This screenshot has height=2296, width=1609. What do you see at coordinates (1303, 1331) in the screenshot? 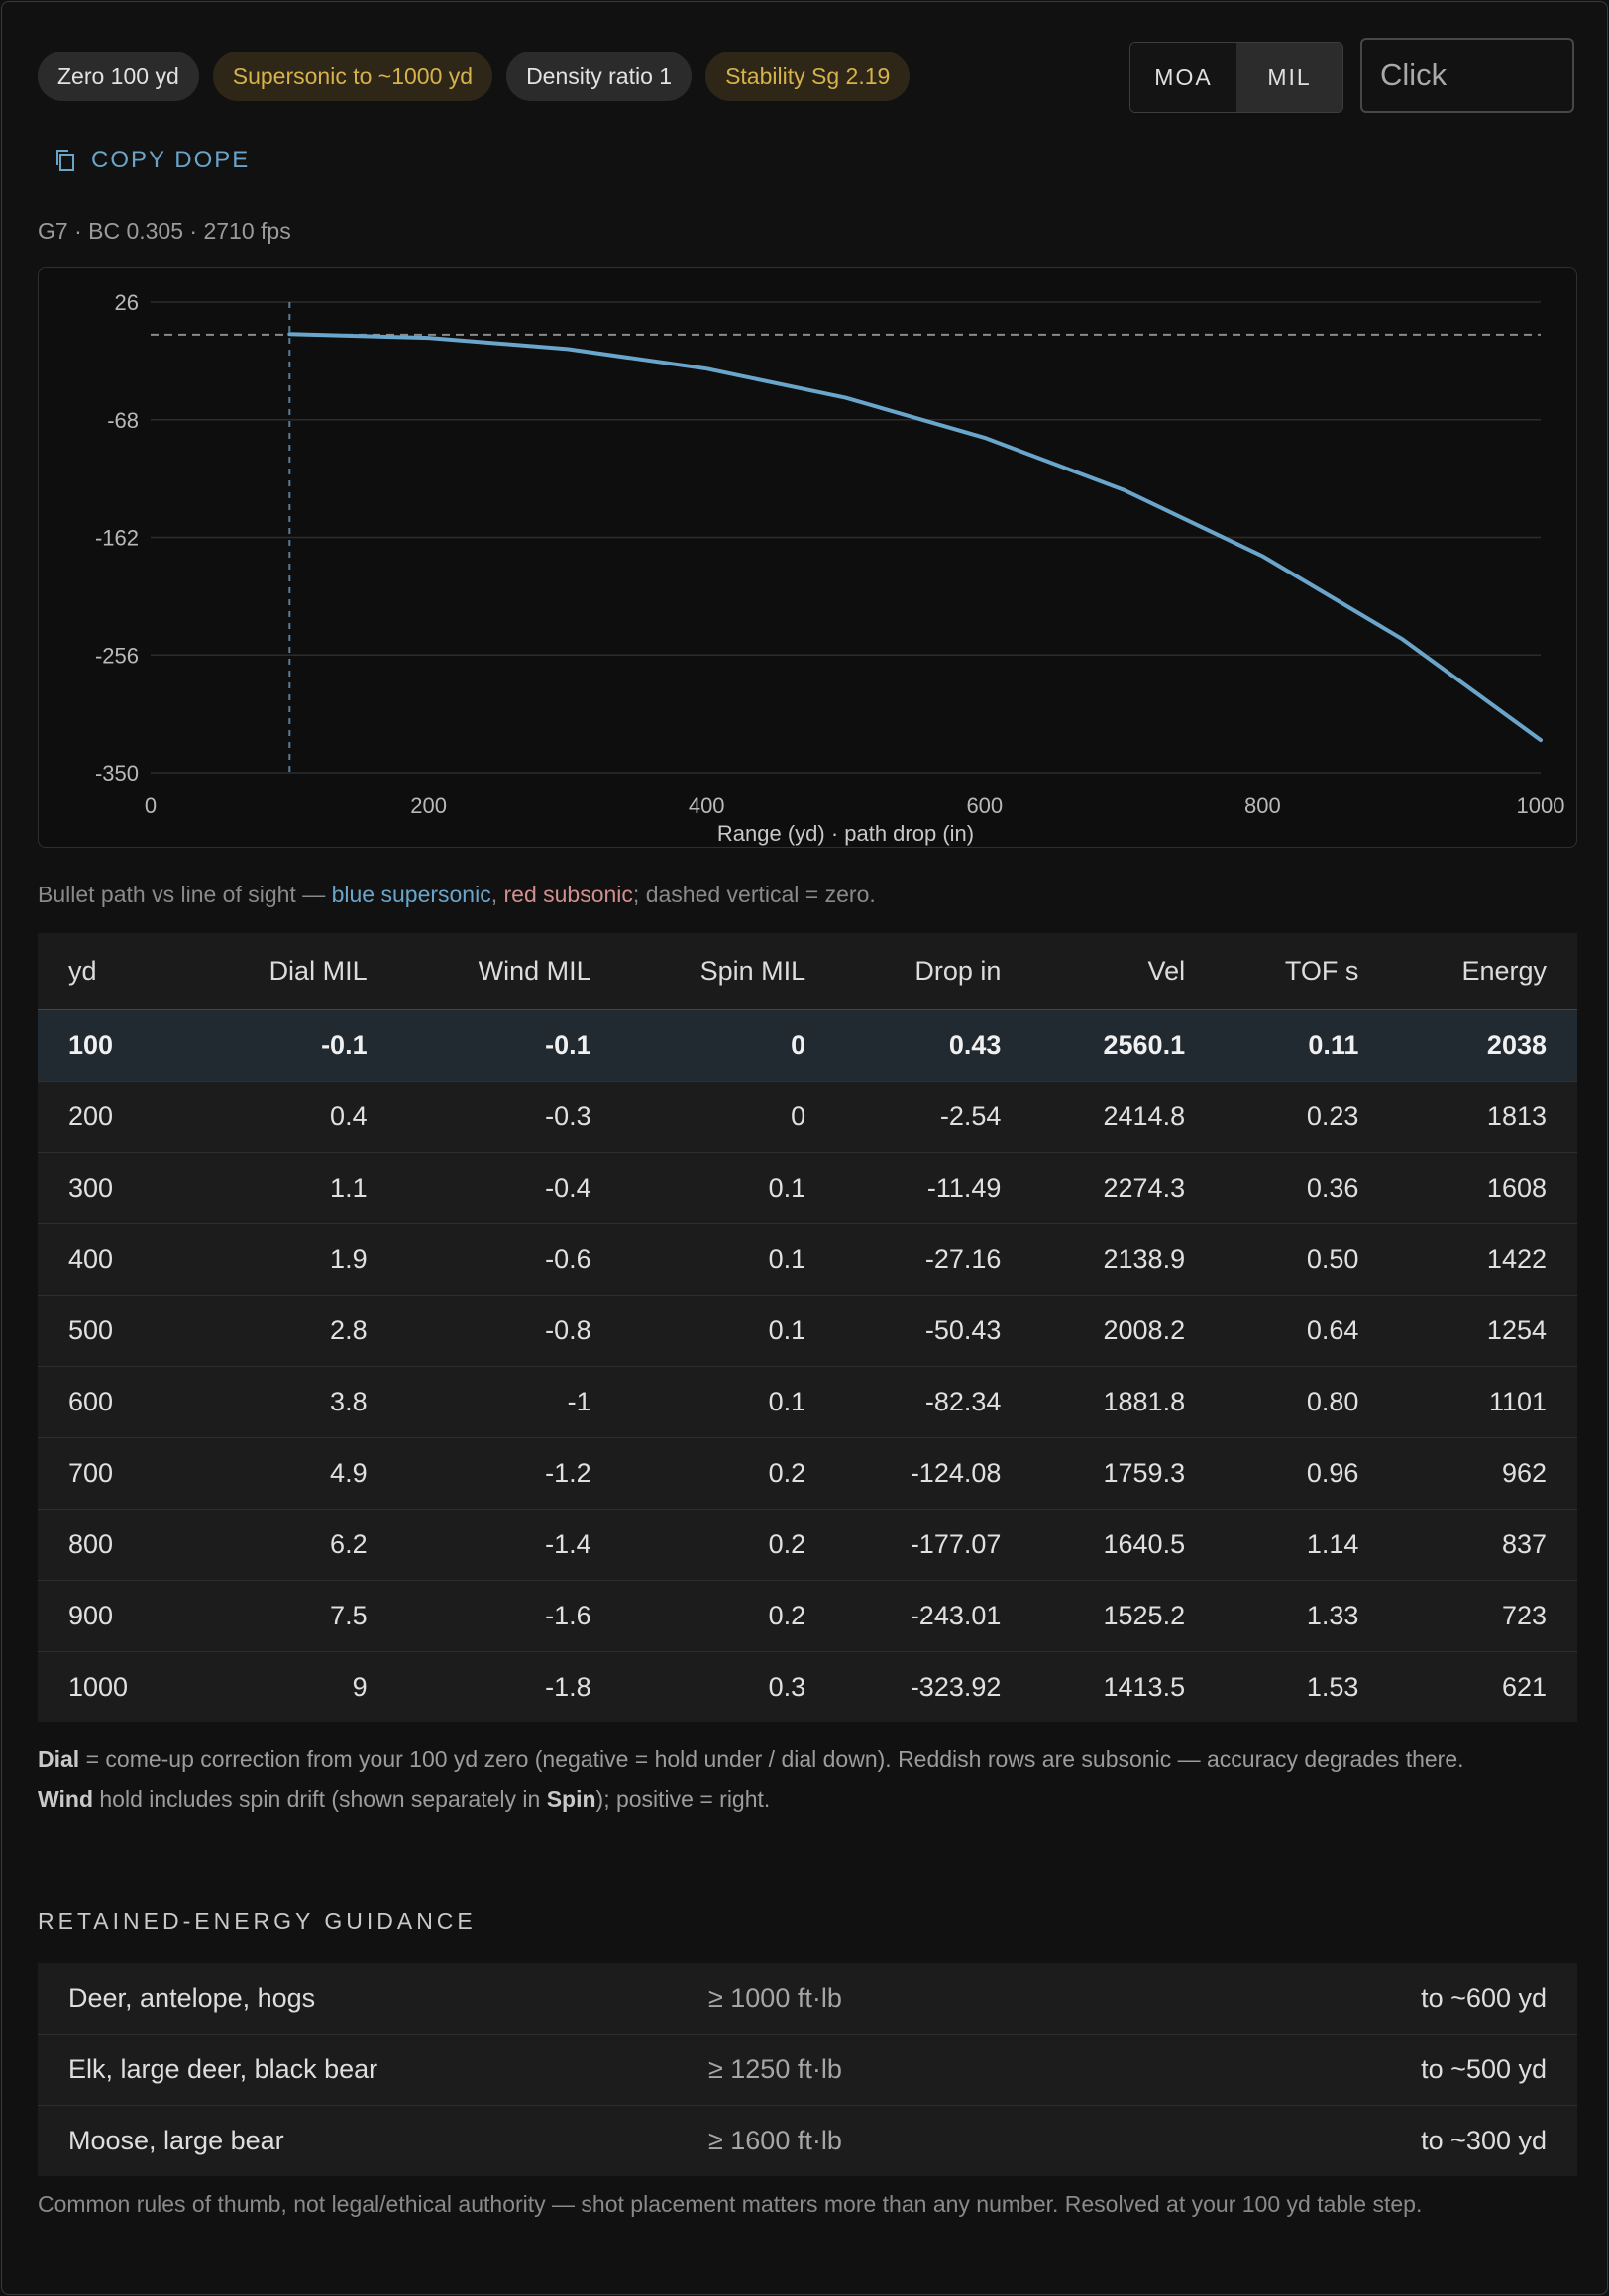
I see `cell-tof: 0.64` at bounding box center [1303, 1331].